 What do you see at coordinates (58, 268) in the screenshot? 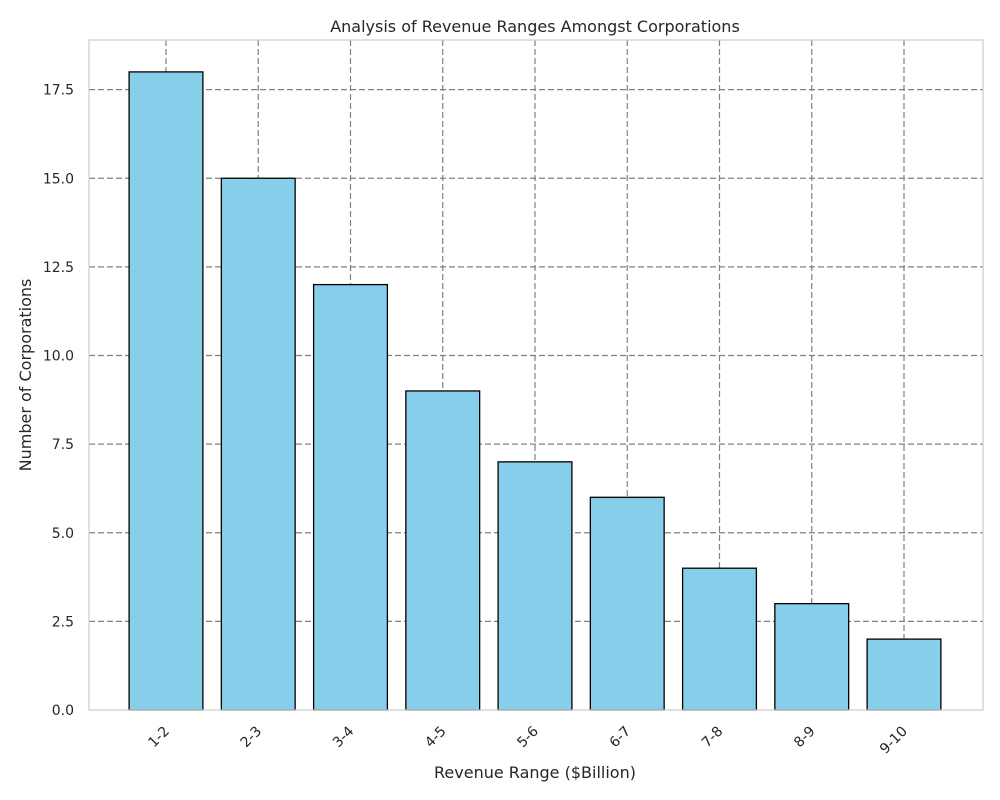
I see `y-tick-label: 12.5` at bounding box center [58, 268].